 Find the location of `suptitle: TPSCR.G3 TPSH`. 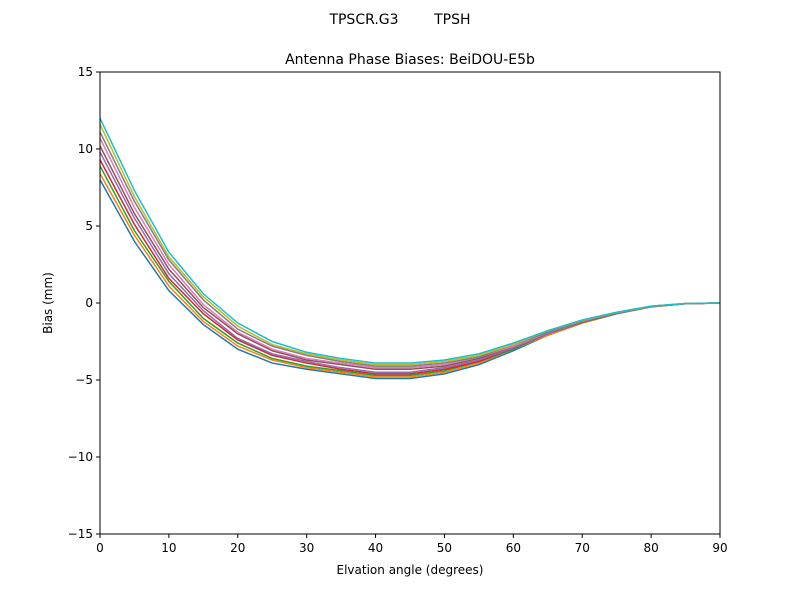

suptitle: TPSCR.G3 TPSH is located at coordinates (399, 20).